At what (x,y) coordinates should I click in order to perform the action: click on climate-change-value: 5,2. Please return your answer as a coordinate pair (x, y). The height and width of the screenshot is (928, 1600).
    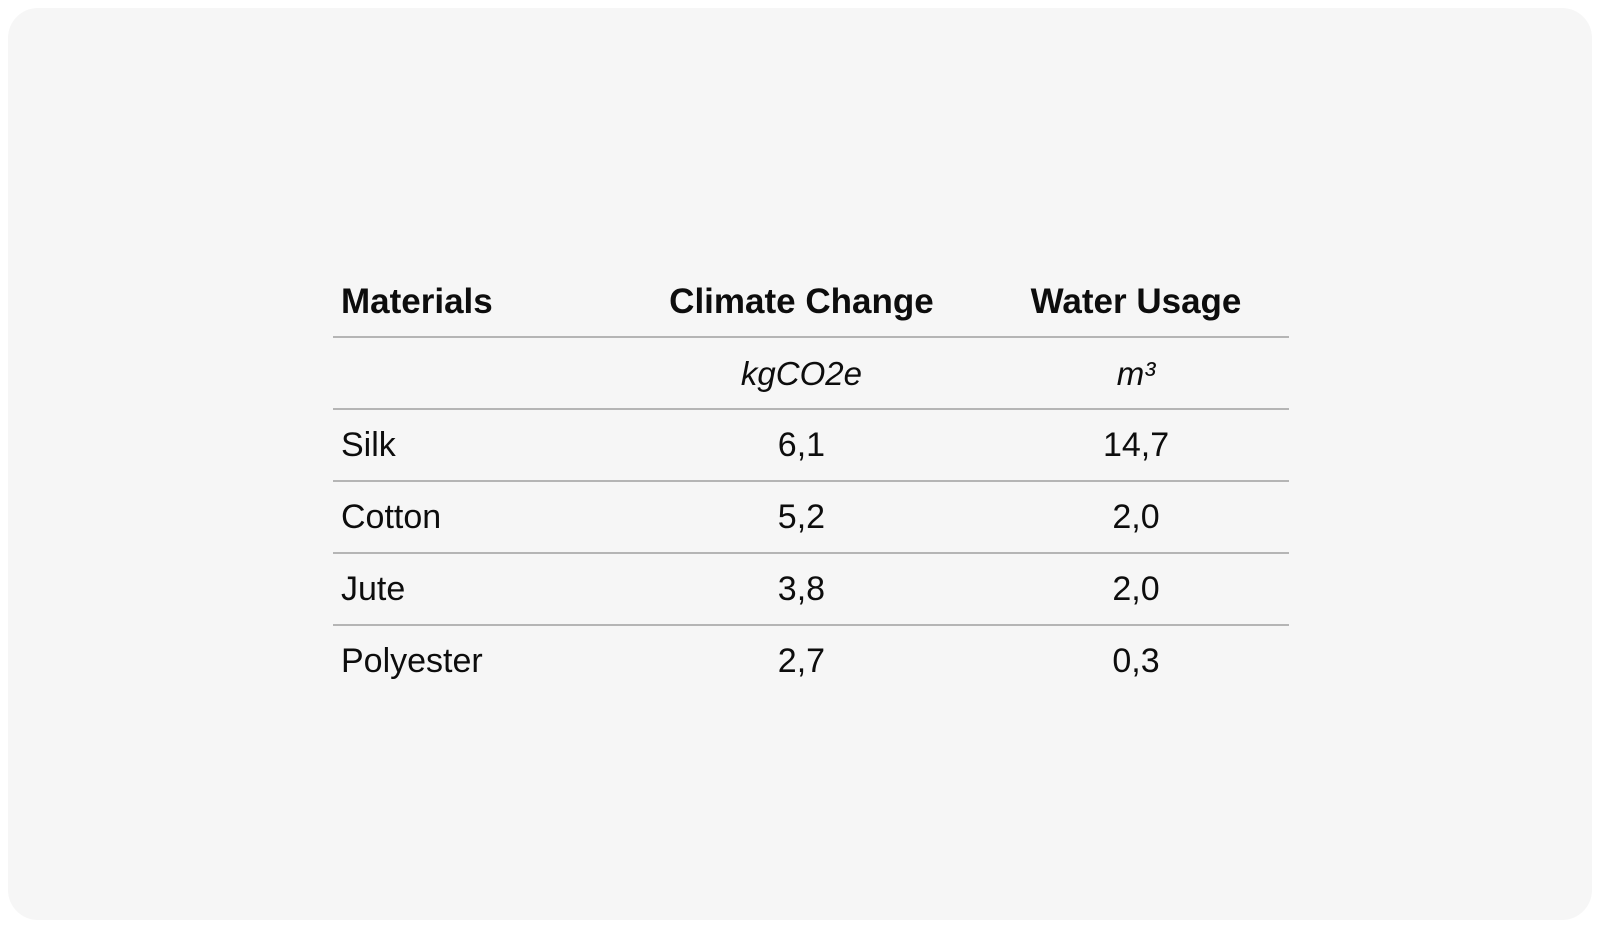
    Looking at the image, I should click on (801, 517).